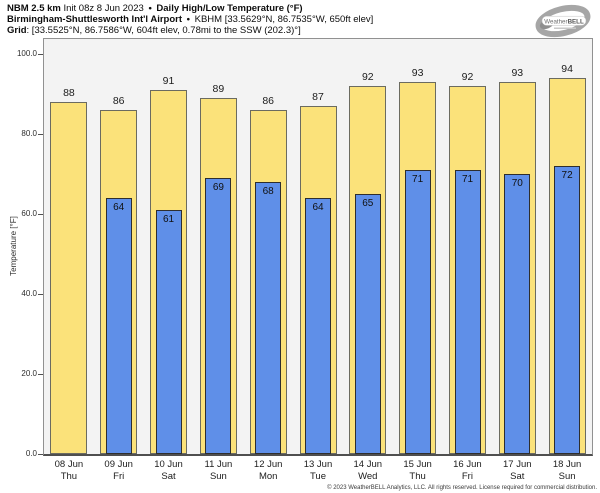 This screenshot has width=600, height=493. I want to click on x-tick-label: 16 Jun Fri, so click(468, 470).